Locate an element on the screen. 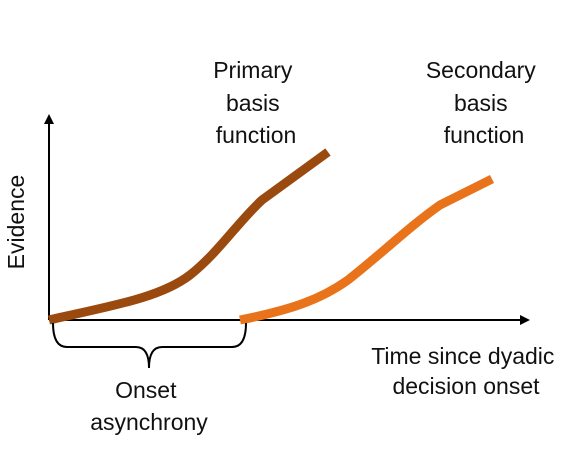 This screenshot has height=458, width=573. secondary-label-line-2: basis is located at coordinates (481, 103).